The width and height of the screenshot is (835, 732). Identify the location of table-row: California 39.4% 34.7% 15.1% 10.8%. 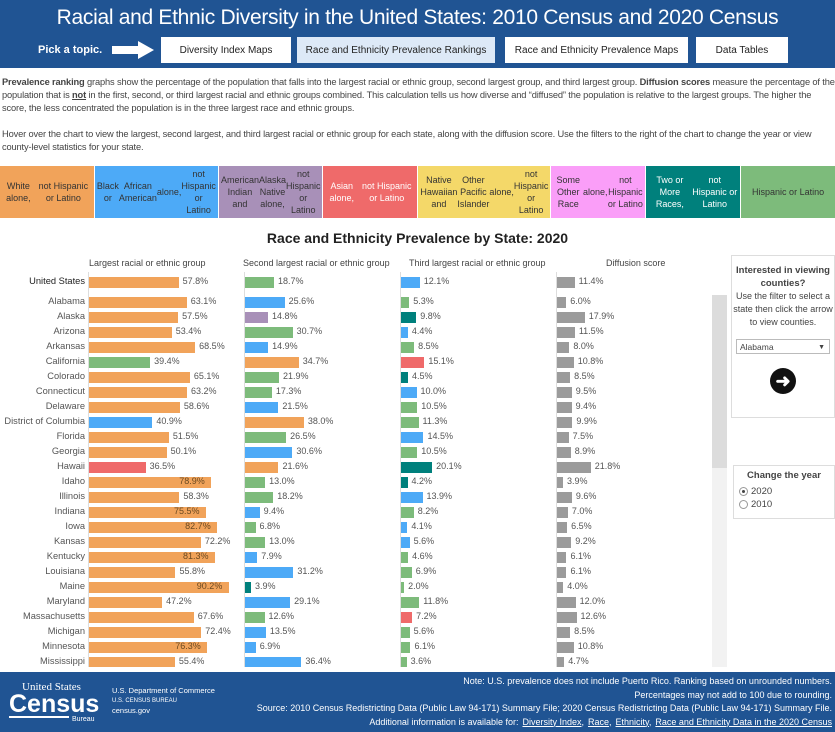
(355, 362).